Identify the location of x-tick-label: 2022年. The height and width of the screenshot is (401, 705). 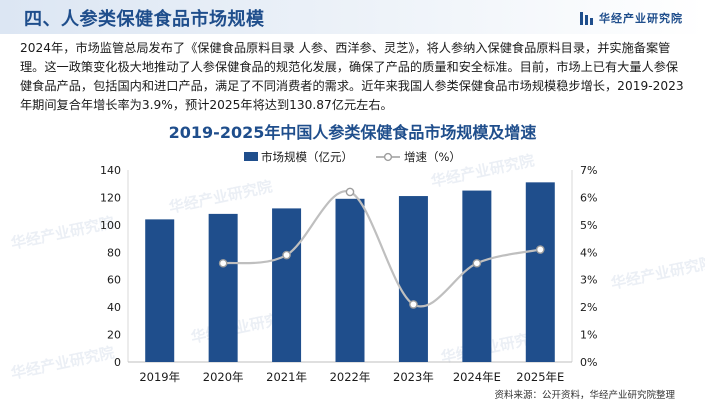
(350, 377).